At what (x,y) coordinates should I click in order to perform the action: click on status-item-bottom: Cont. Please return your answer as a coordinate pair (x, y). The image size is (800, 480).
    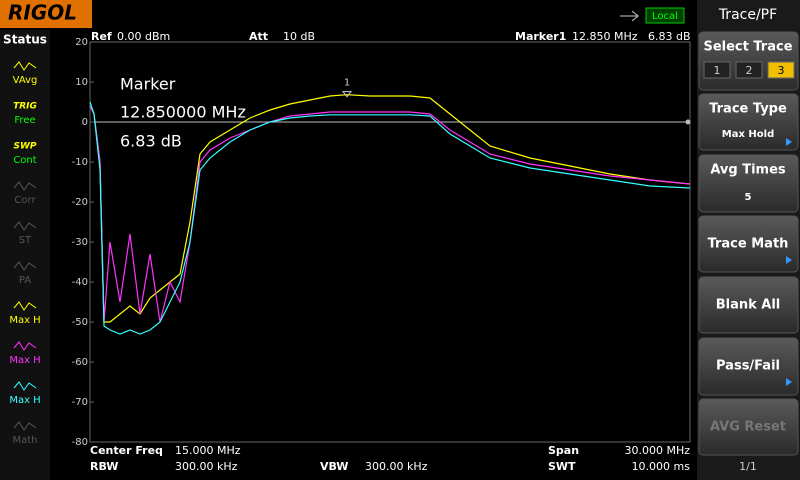
    Looking at the image, I should click on (24, 160).